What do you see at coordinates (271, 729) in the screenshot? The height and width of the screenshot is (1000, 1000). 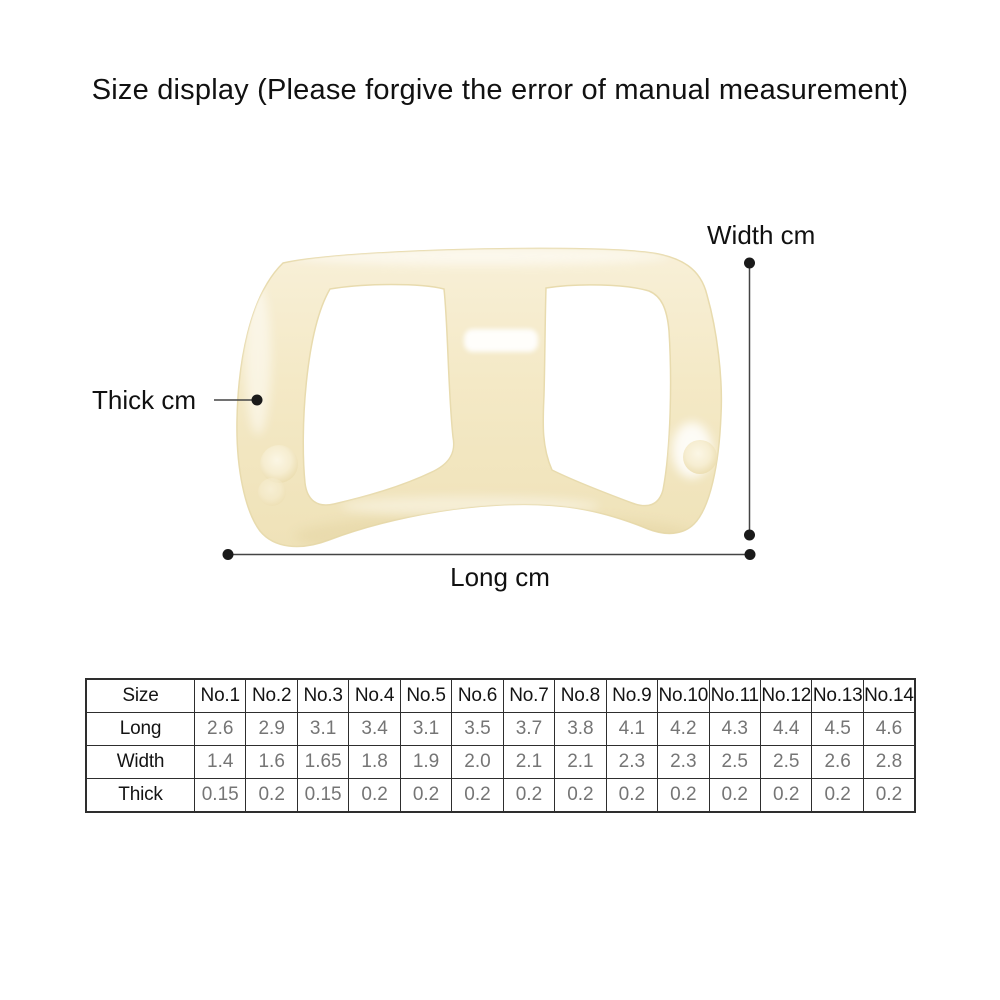 I see `size-table-cell: 2.9` at bounding box center [271, 729].